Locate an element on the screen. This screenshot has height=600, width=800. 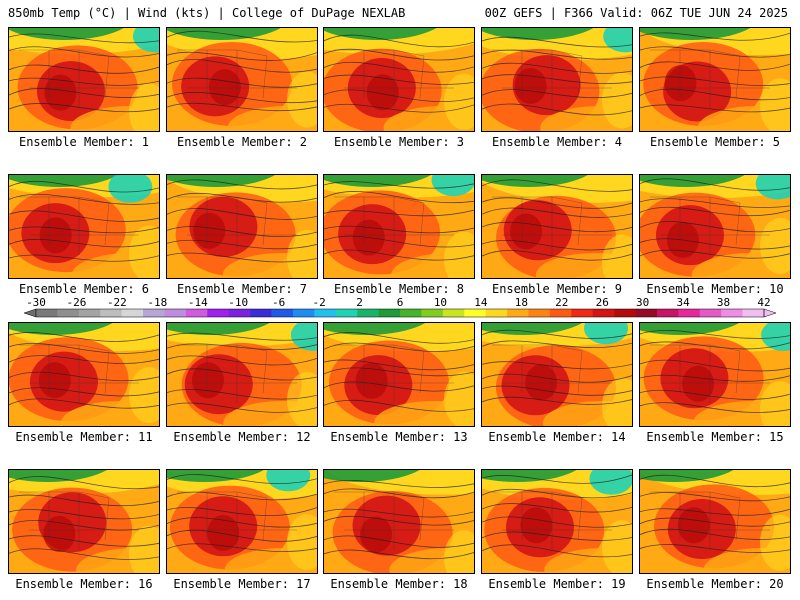
ensemble-member-label: Ensemble Member: 14 is located at coordinates (557, 437).